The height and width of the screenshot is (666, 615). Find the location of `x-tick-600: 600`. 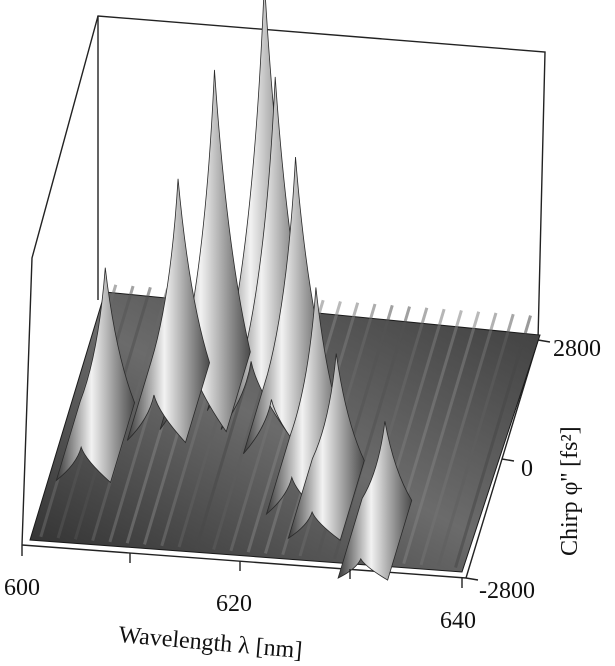

x-tick-600: 600 is located at coordinates (22, 588).